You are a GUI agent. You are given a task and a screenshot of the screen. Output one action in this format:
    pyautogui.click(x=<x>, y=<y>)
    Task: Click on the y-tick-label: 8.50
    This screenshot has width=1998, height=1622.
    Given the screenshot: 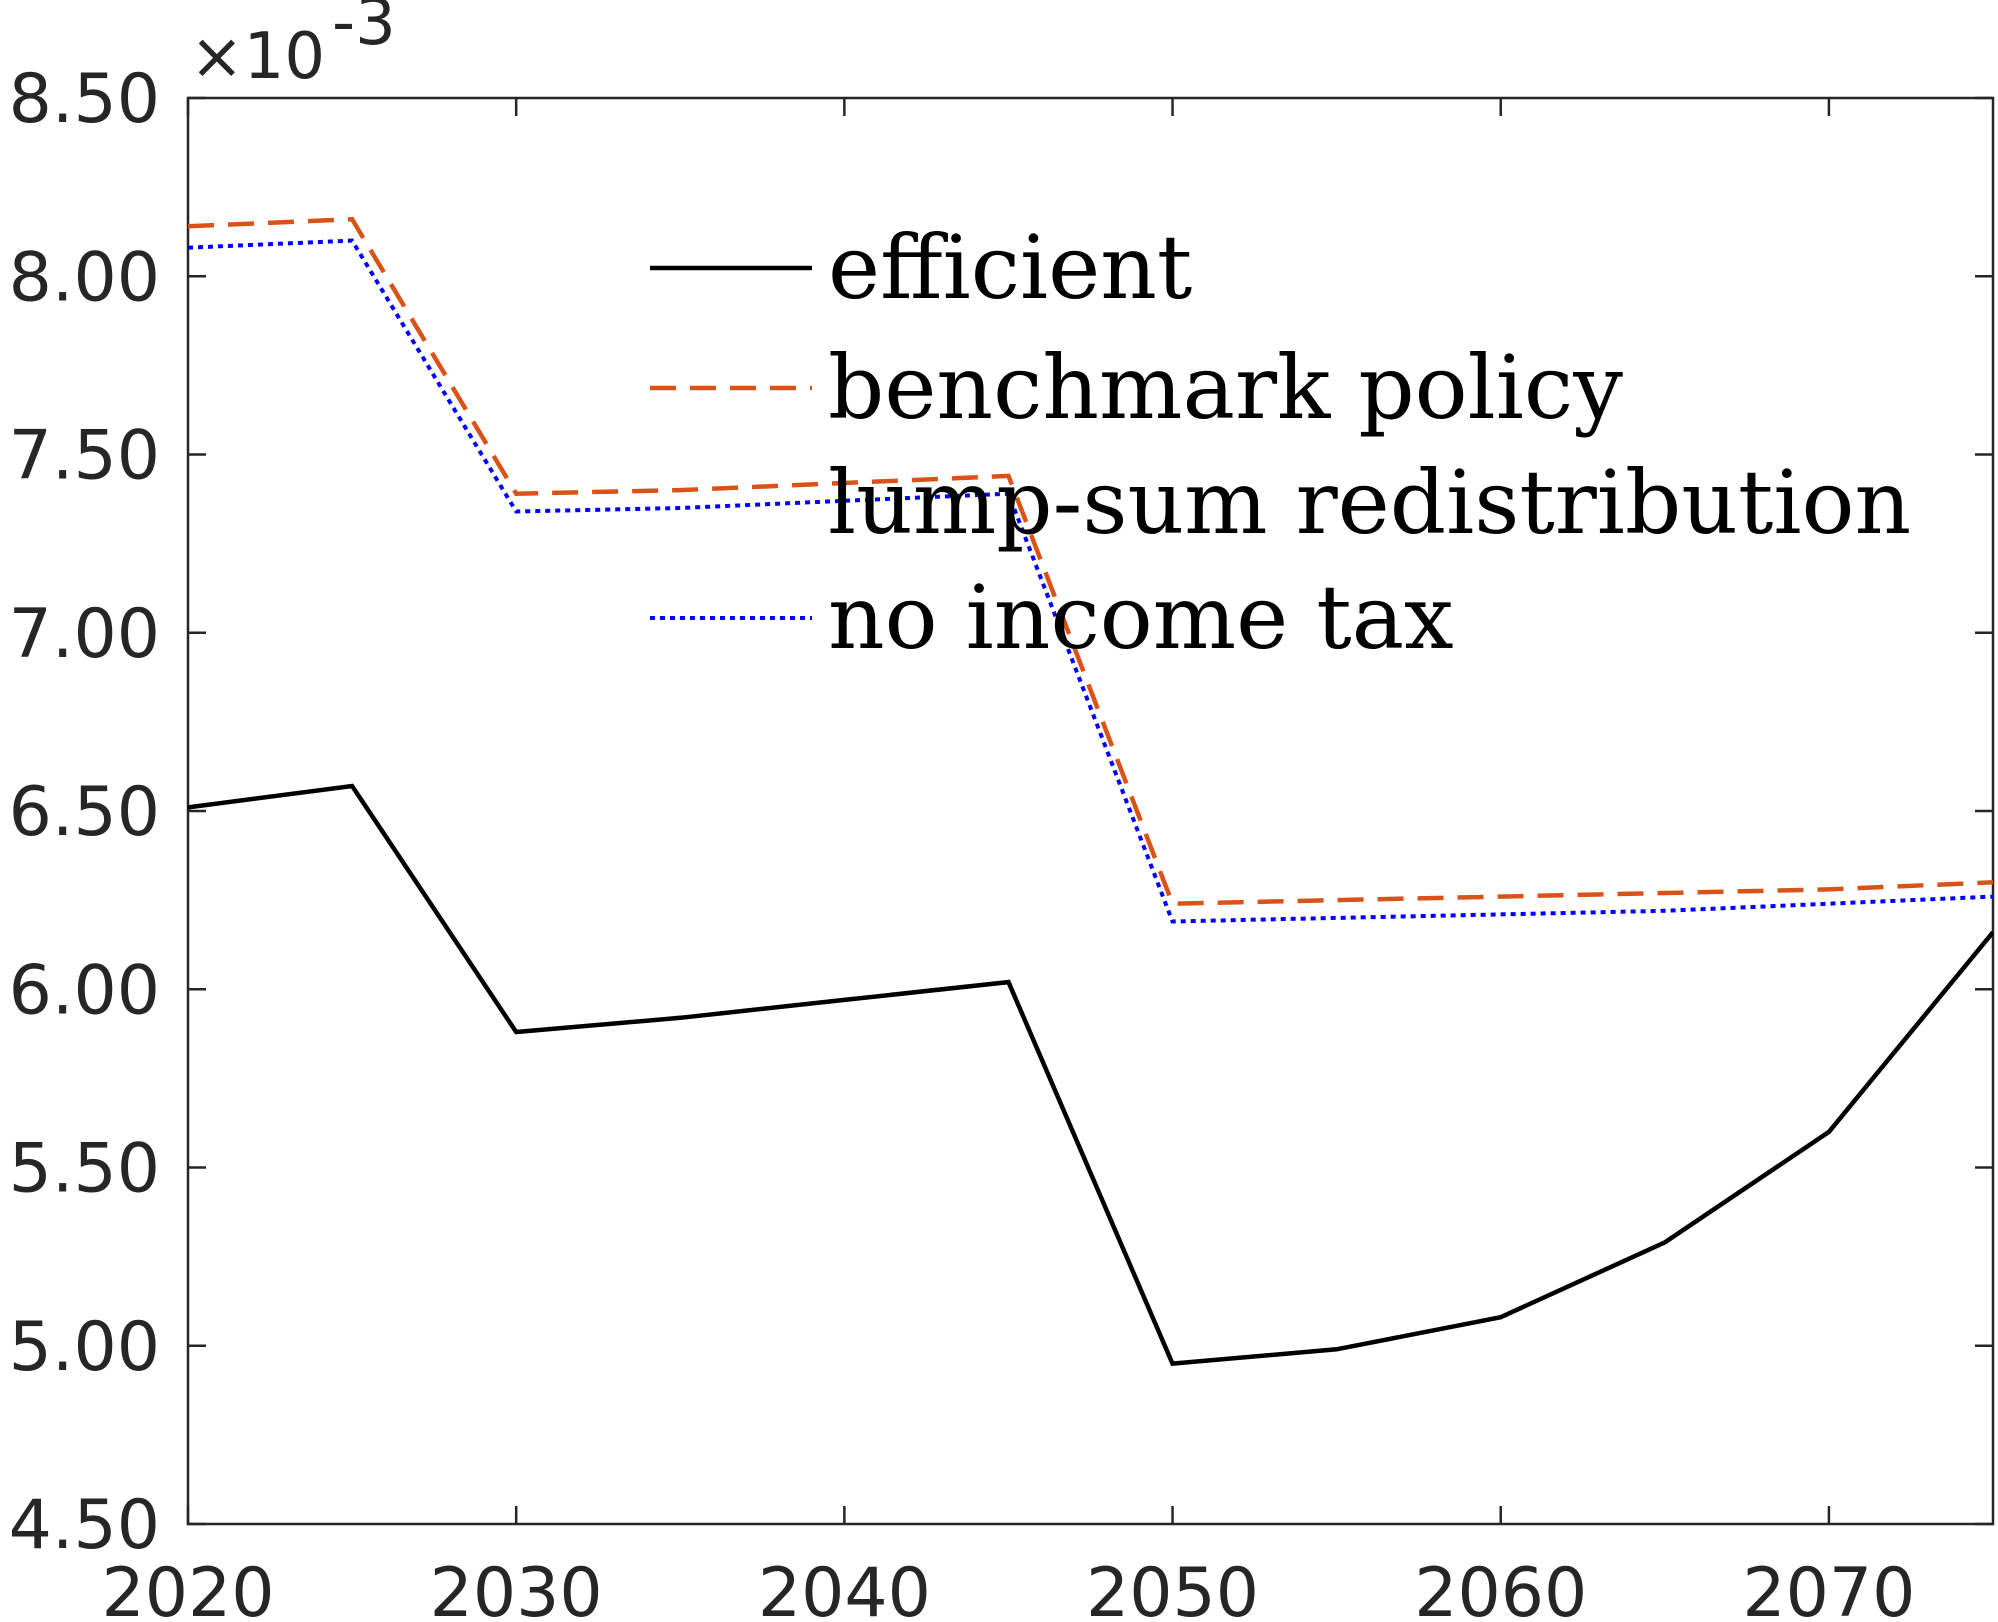 What is the action you would take?
    pyautogui.click(x=84, y=99)
    